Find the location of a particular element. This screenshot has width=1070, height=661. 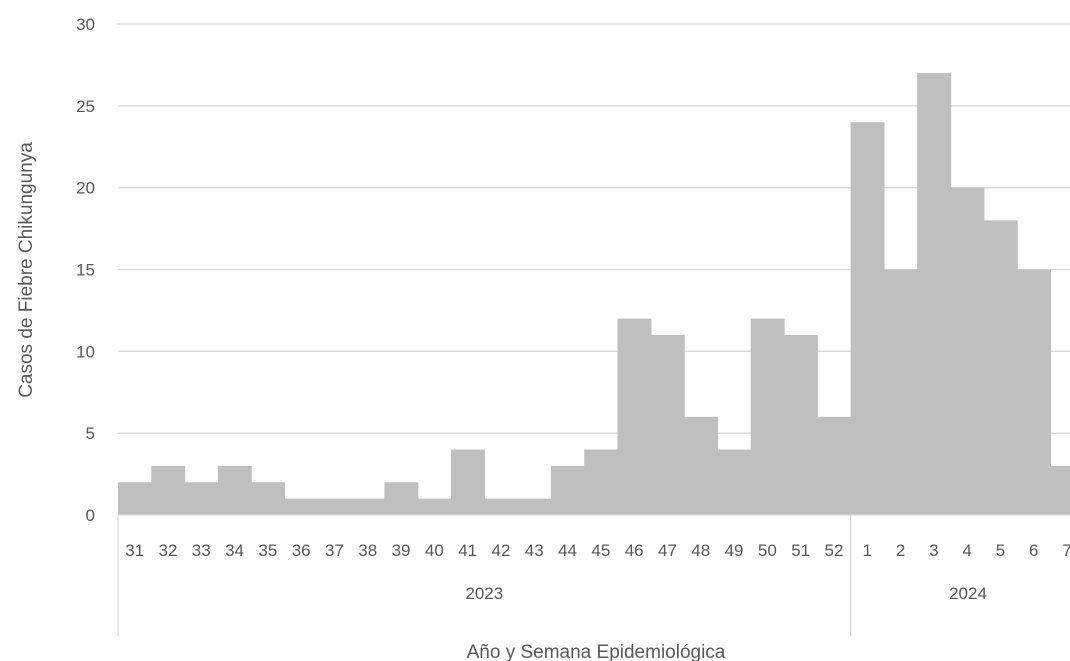

y-axis-title: Casos de Fiebre Chikungunya is located at coordinates (26, 270).